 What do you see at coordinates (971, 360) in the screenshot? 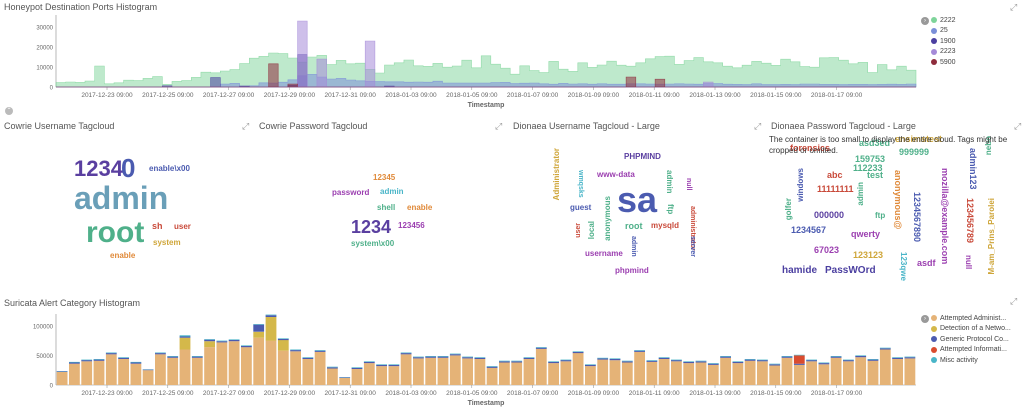
I see `legend-item: Misc activity` at bounding box center [971, 360].